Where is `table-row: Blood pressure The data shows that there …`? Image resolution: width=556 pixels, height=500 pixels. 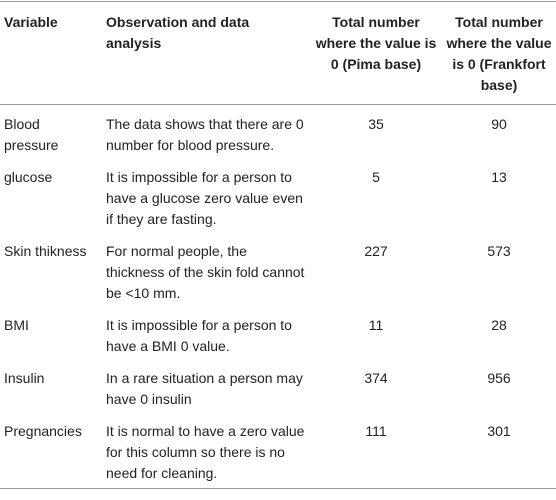 table-row: Blood pressure The data shows that there … is located at coordinates (278, 132).